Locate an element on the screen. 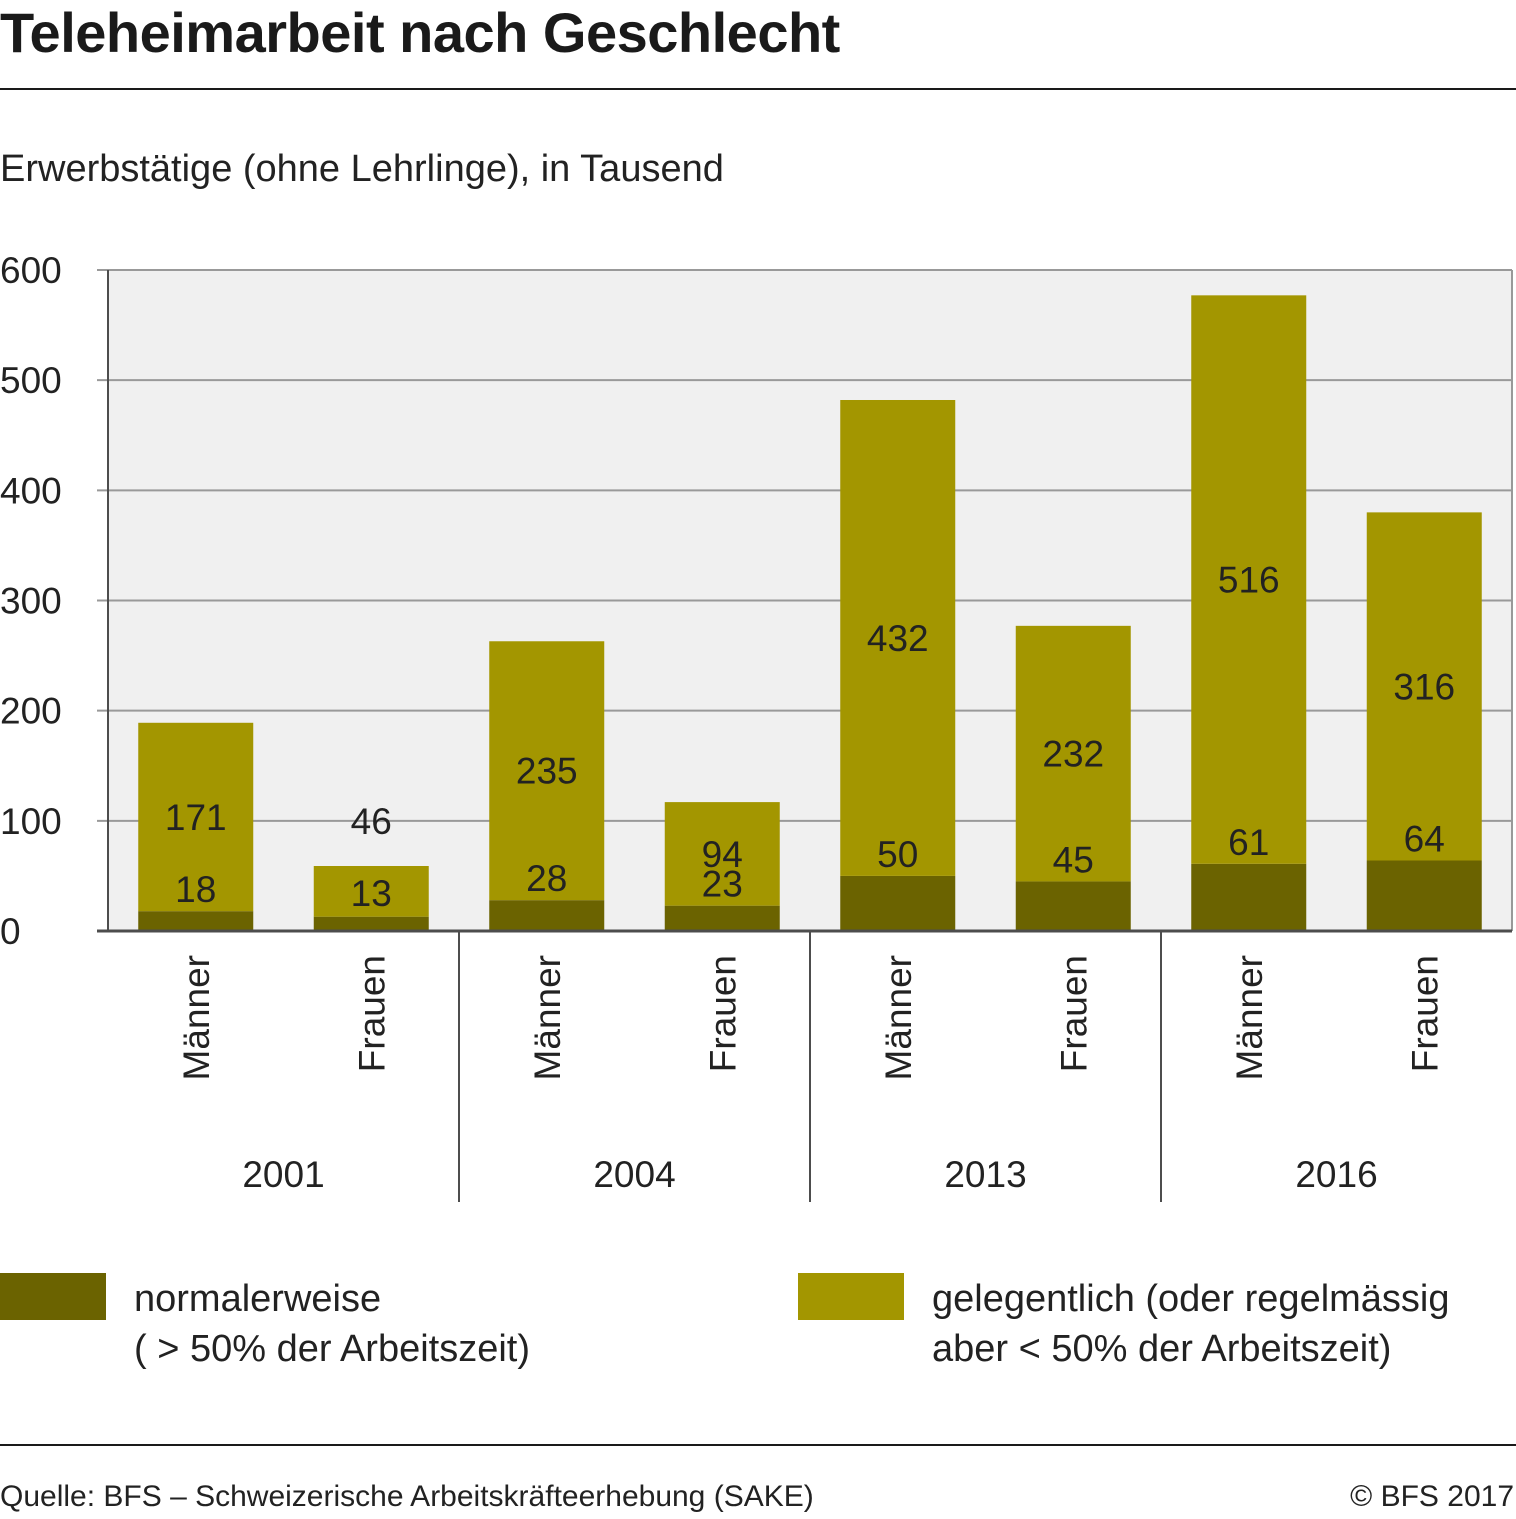  x-group-label: 2013 is located at coordinates (985, 1174).